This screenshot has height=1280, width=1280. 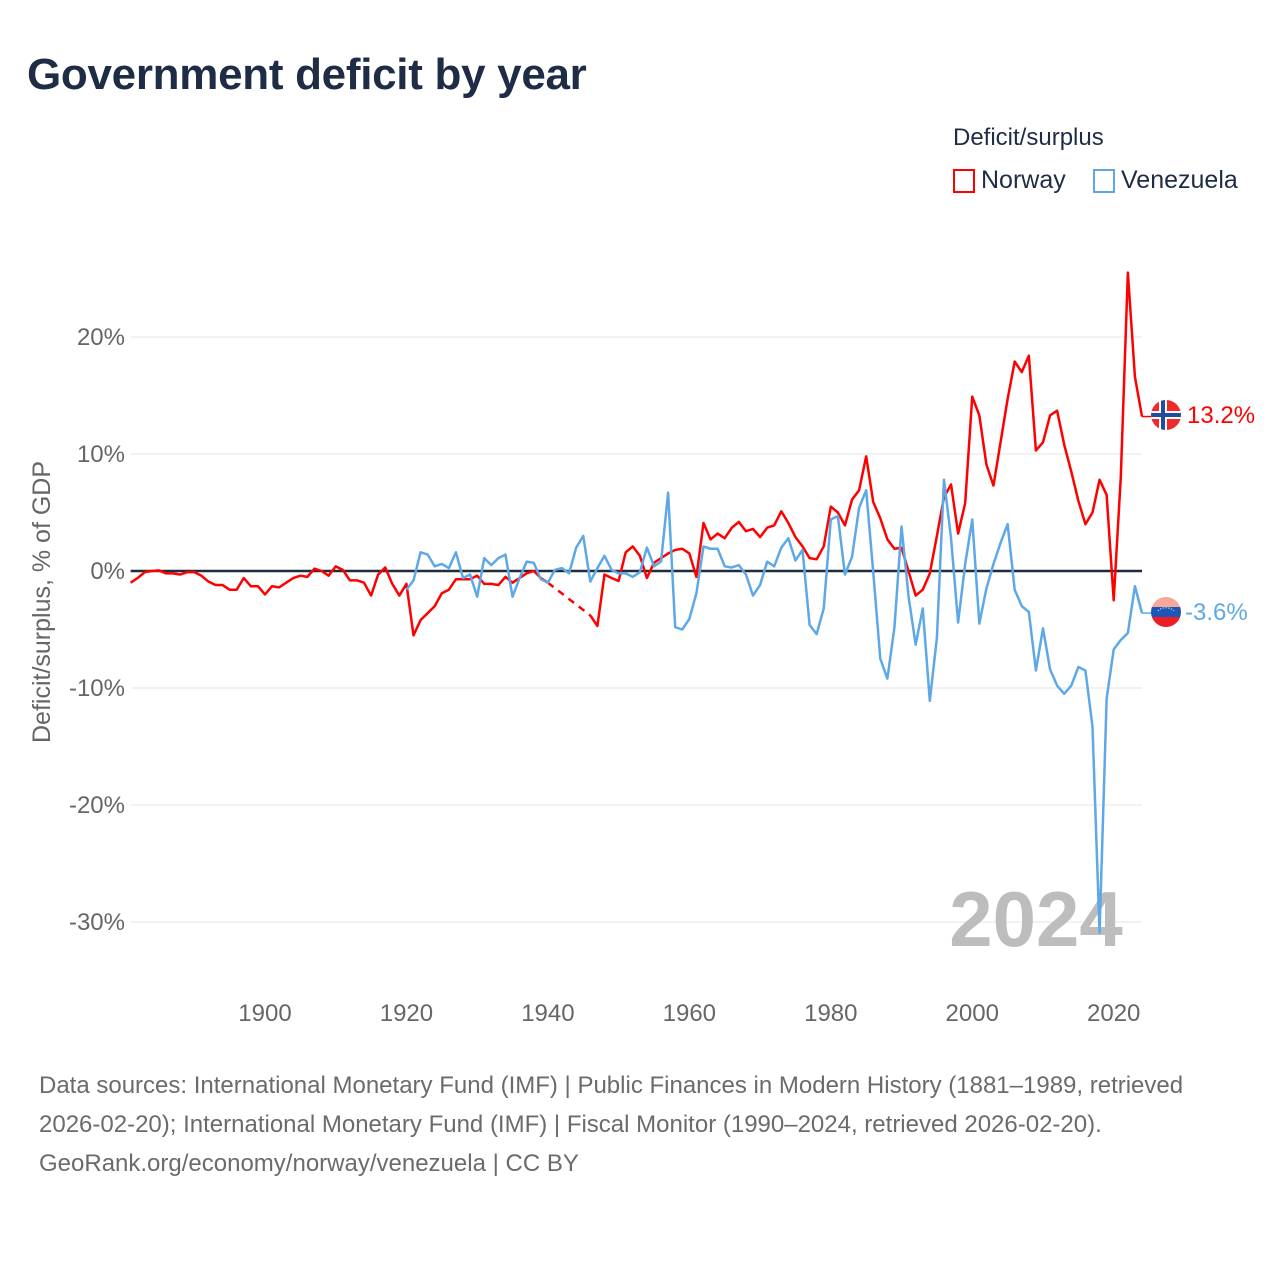 What do you see at coordinates (1104, 180) in the screenshot?
I see `legend-swatch-venezuela` at bounding box center [1104, 180].